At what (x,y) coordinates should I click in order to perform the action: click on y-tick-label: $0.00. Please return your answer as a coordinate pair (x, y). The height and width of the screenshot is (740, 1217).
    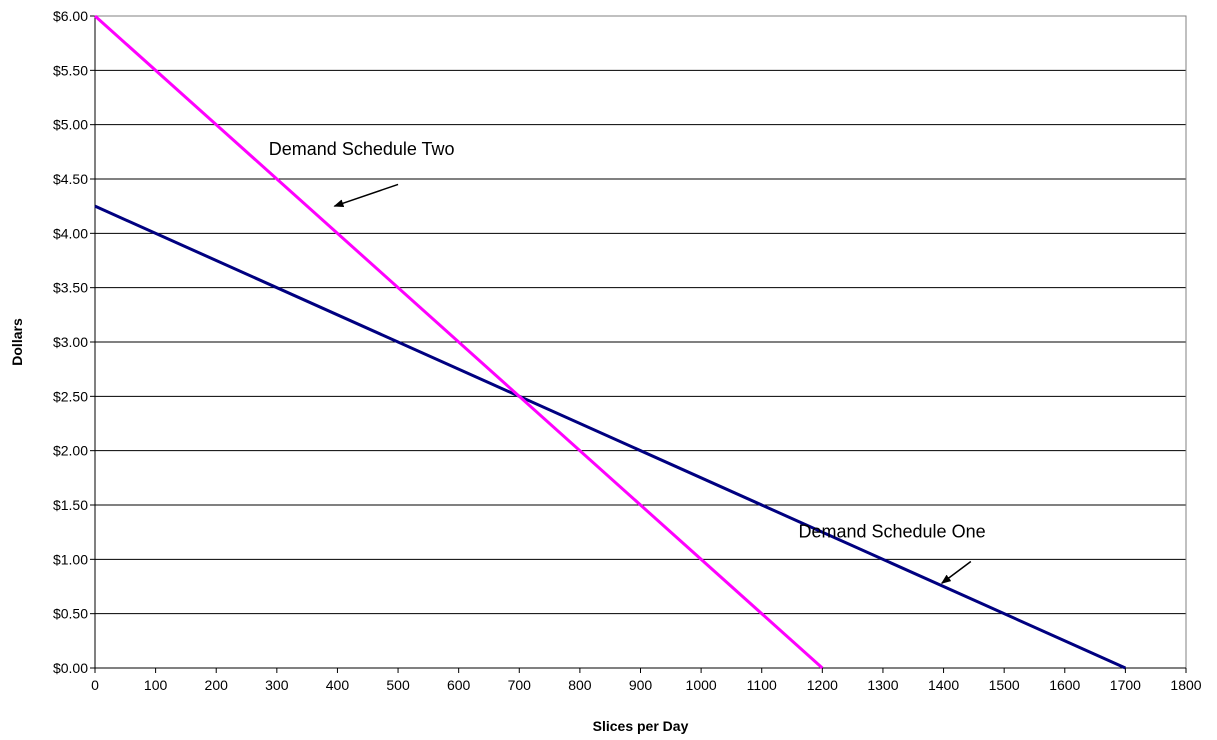
    Looking at the image, I should click on (70, 668).